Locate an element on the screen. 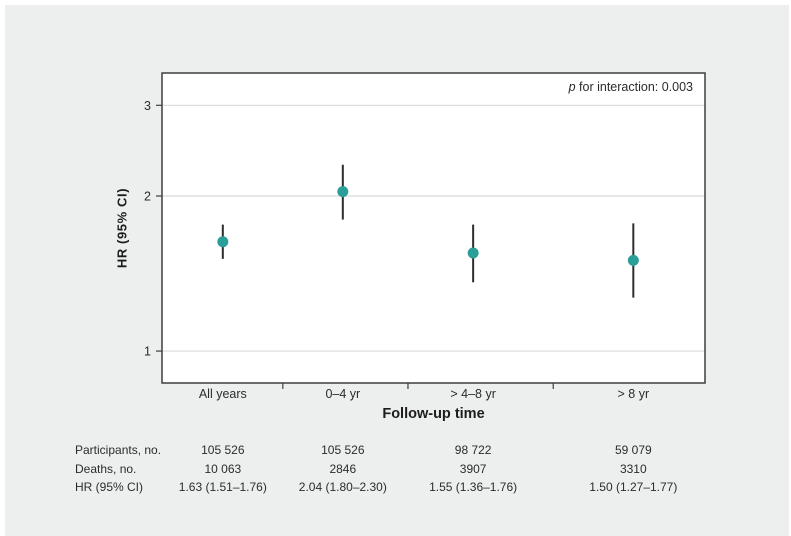 This screenshot has height=536, width=791. x-category-label: All years is located at coordinates (222, 394).